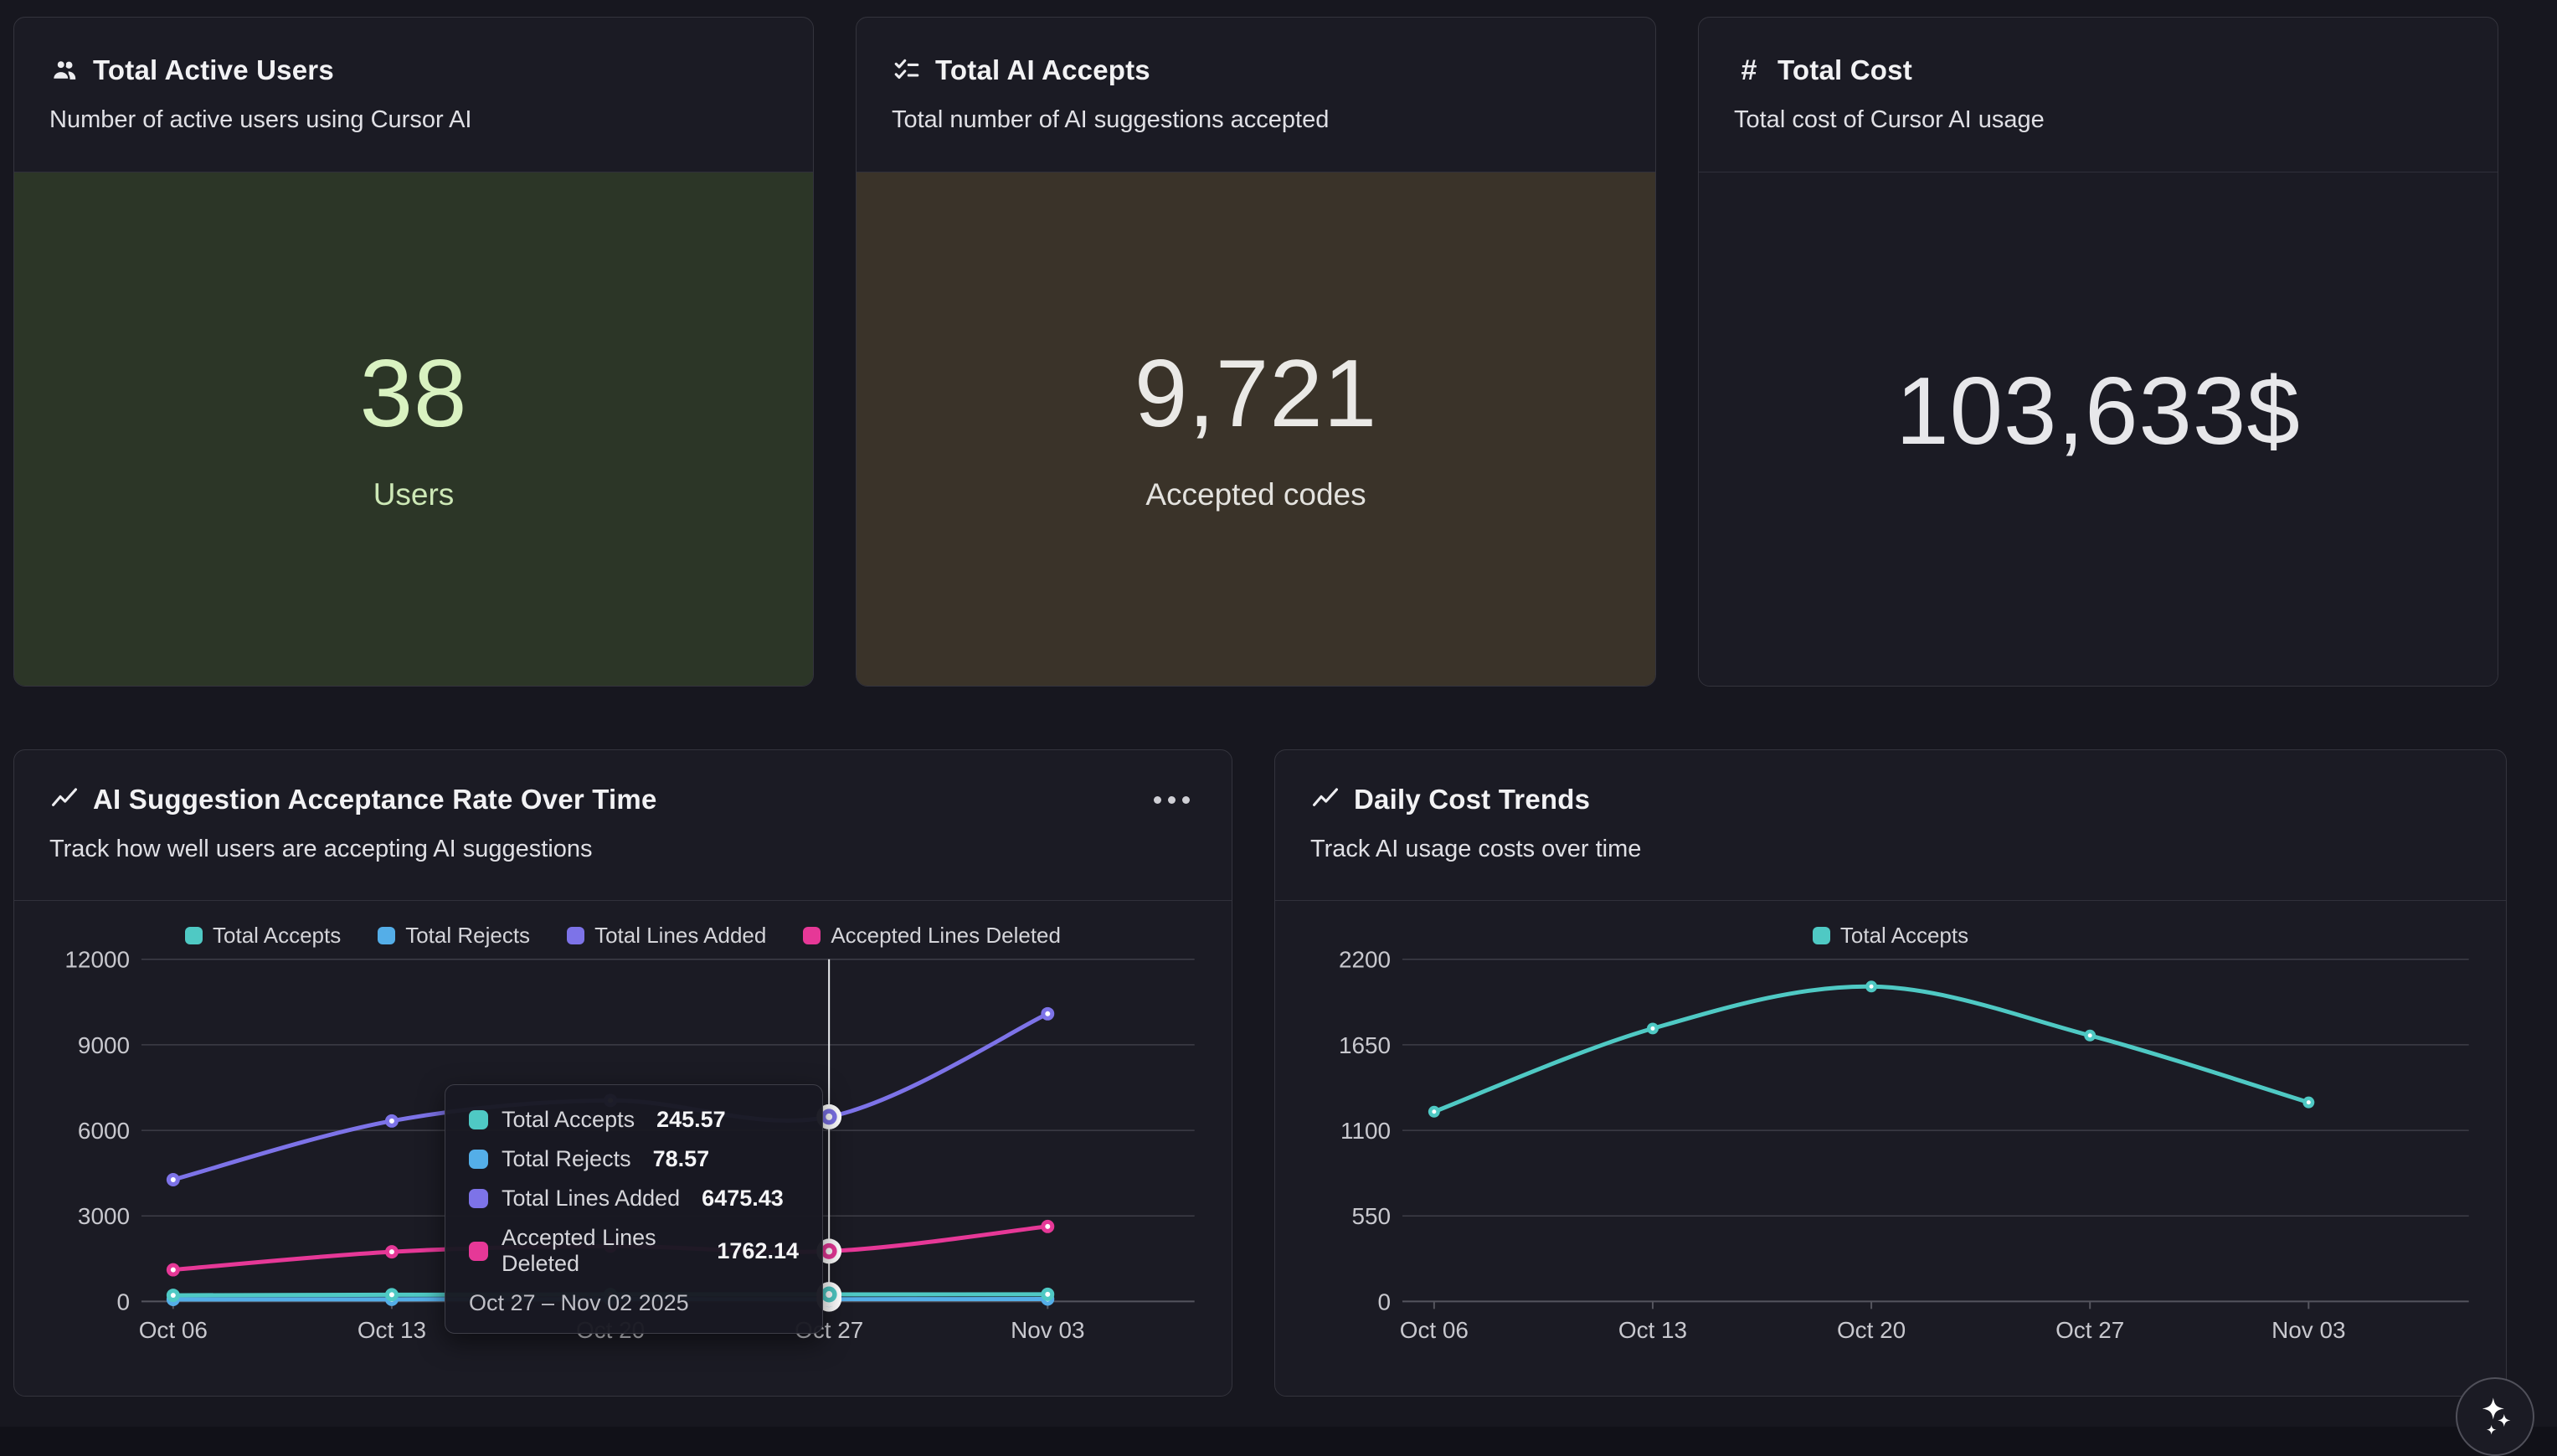 The height and width of the screenshot is (1456, 2557). I want to click on stat-card-body: 38 Users, so click(413, 429).